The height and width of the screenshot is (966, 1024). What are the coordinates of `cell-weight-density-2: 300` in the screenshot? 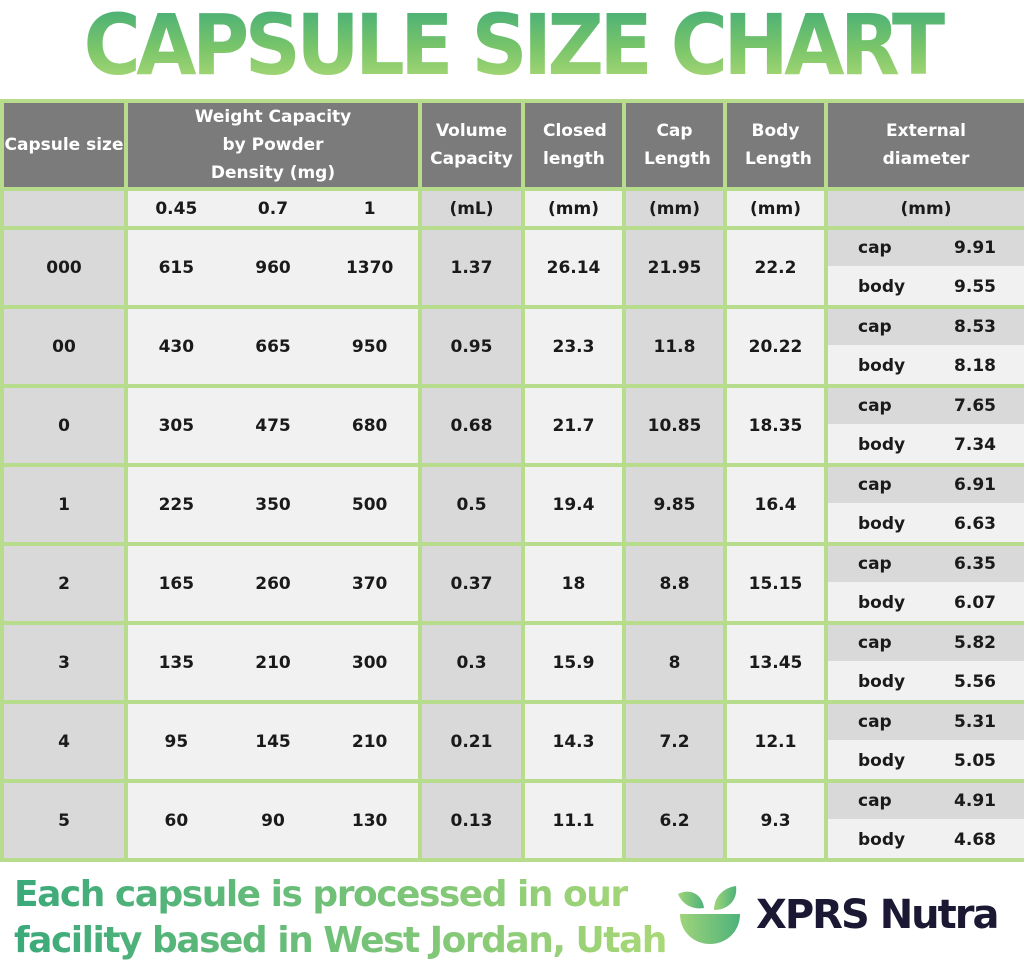 It's located at (369, 662).